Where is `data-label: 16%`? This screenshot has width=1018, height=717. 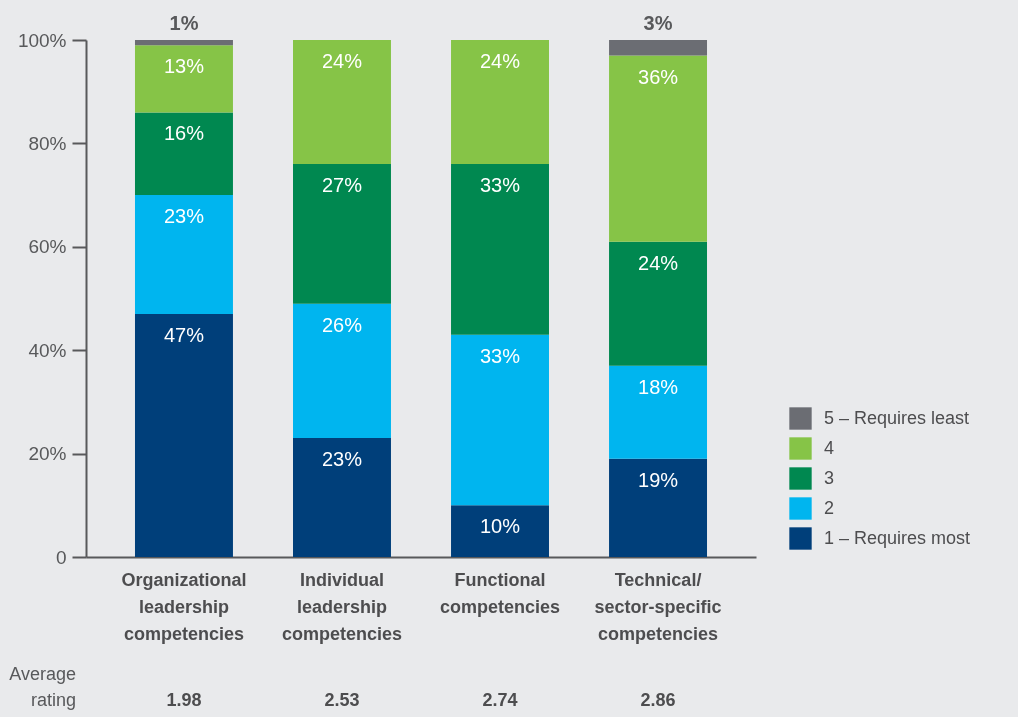 data-label: 16% is located at coordinates (184, 133).